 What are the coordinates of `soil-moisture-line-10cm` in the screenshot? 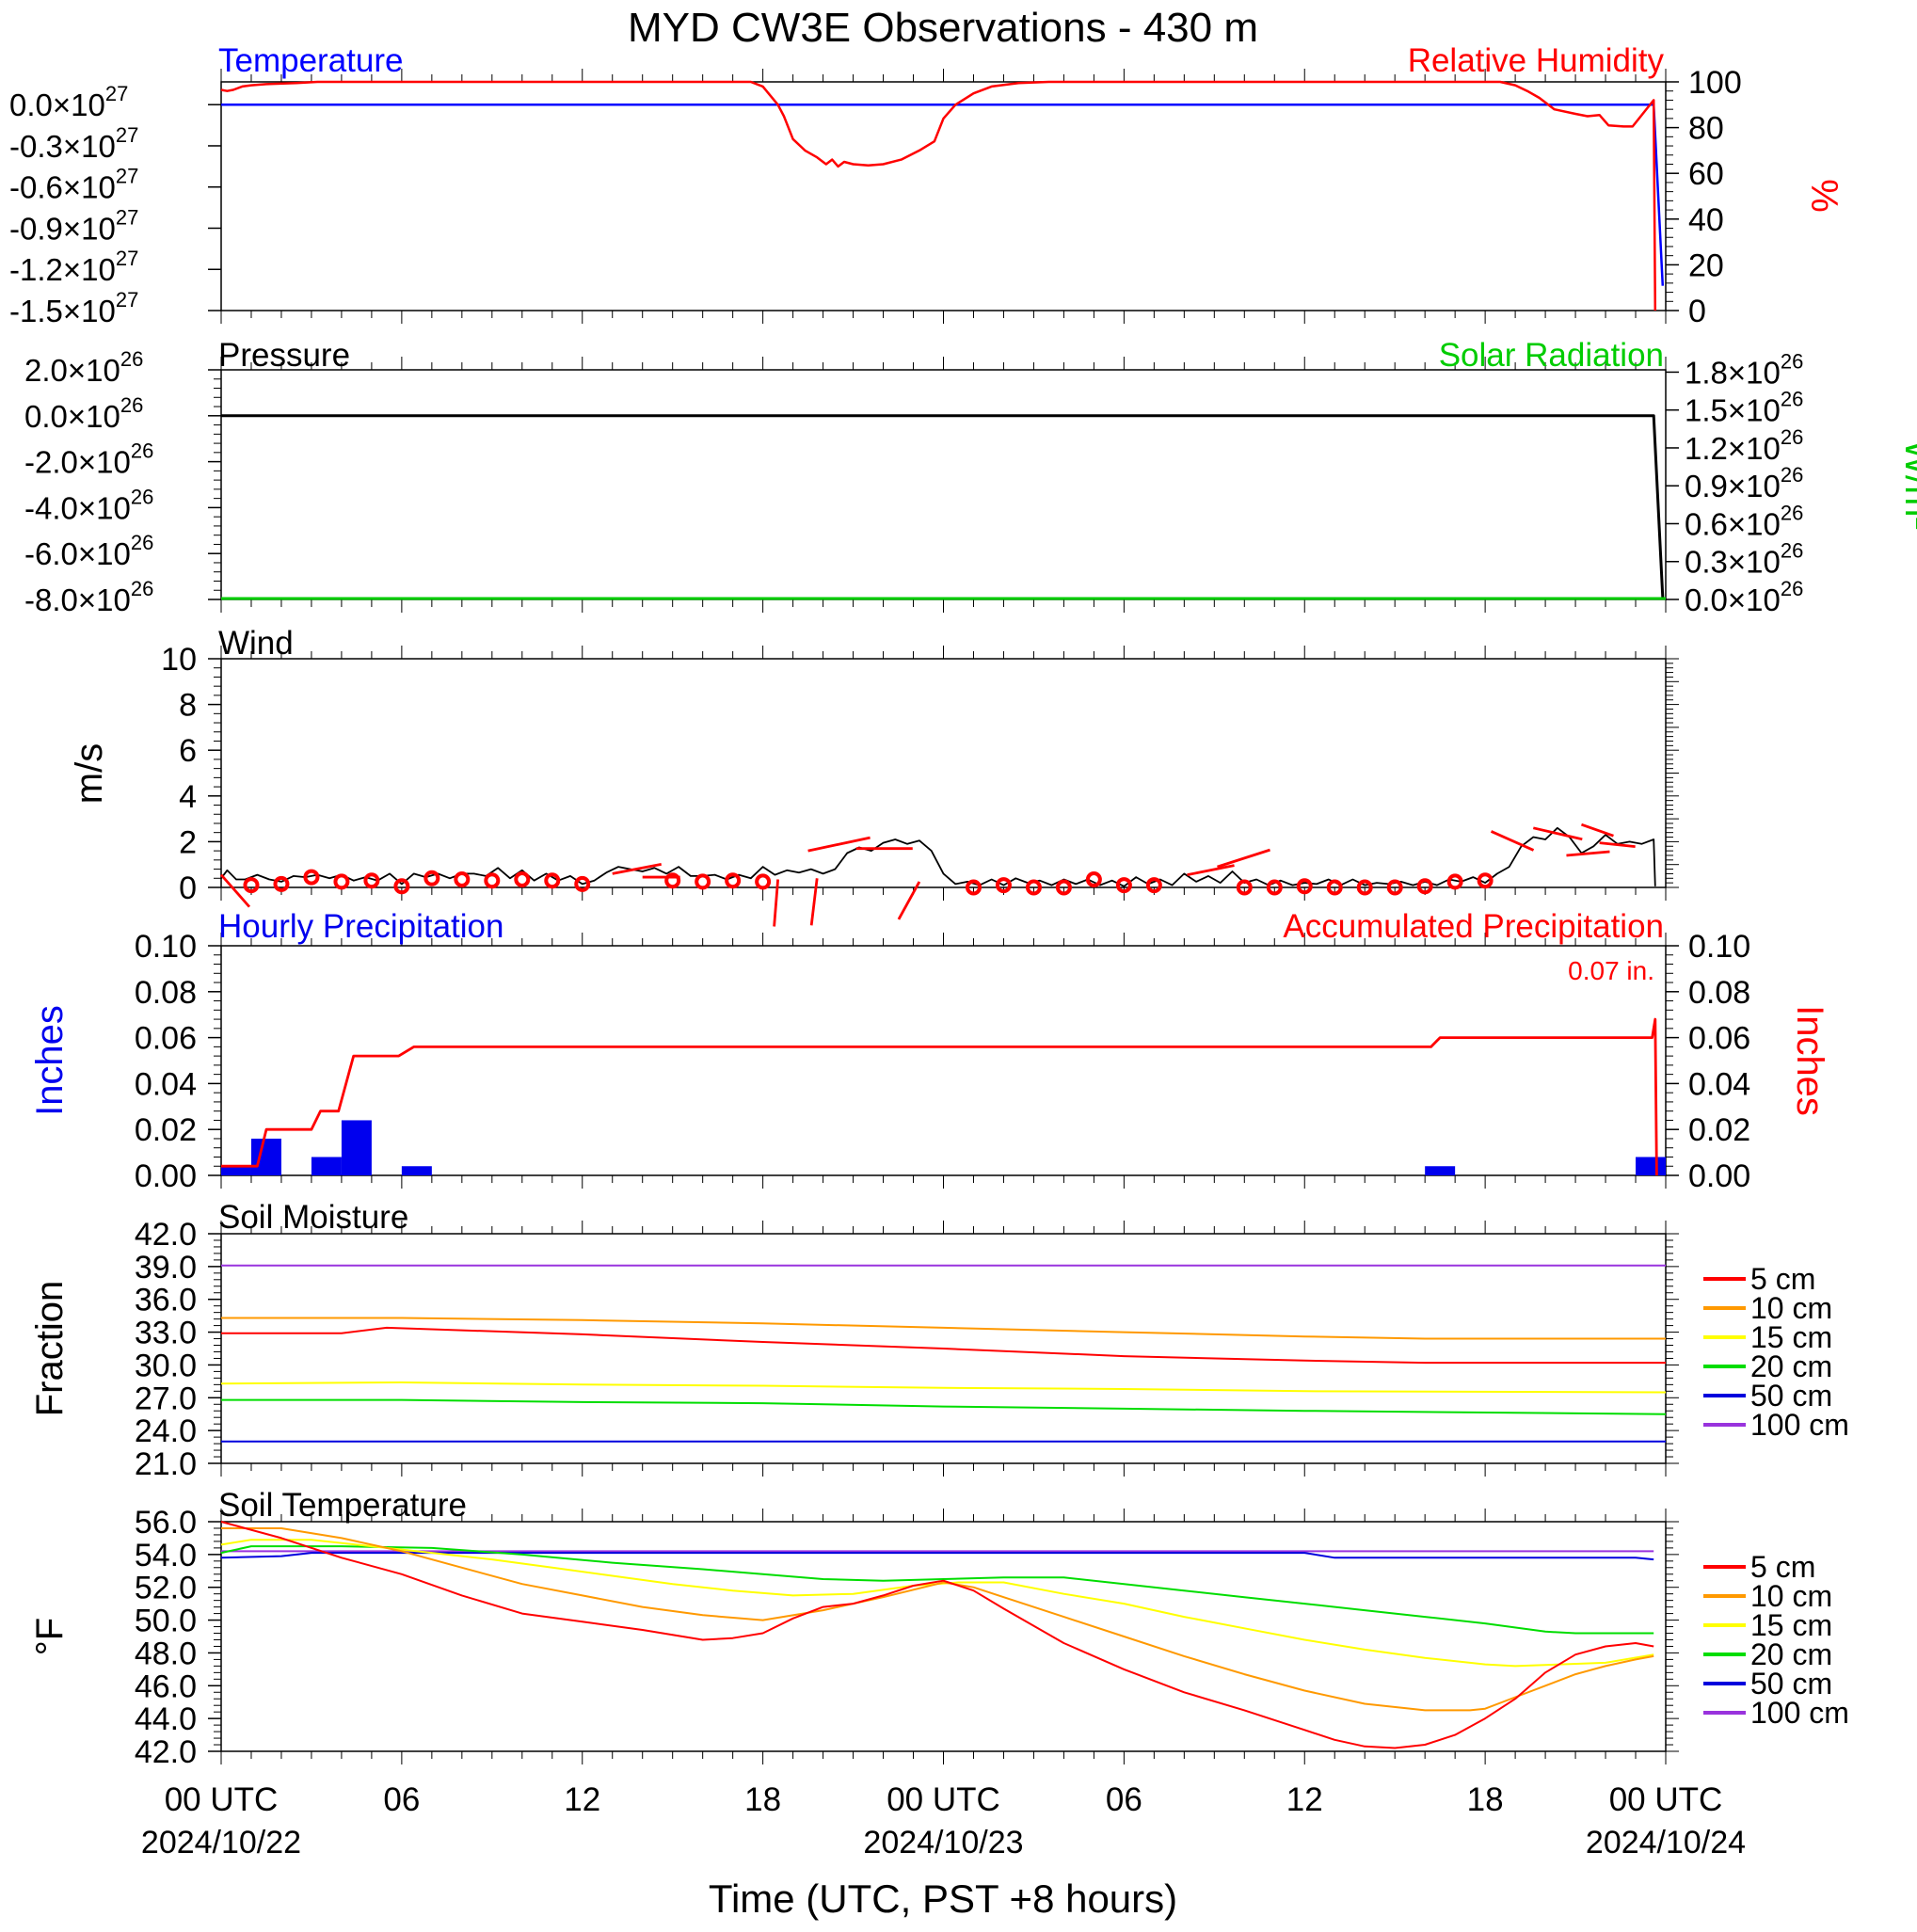 It's located at (943, 1328).